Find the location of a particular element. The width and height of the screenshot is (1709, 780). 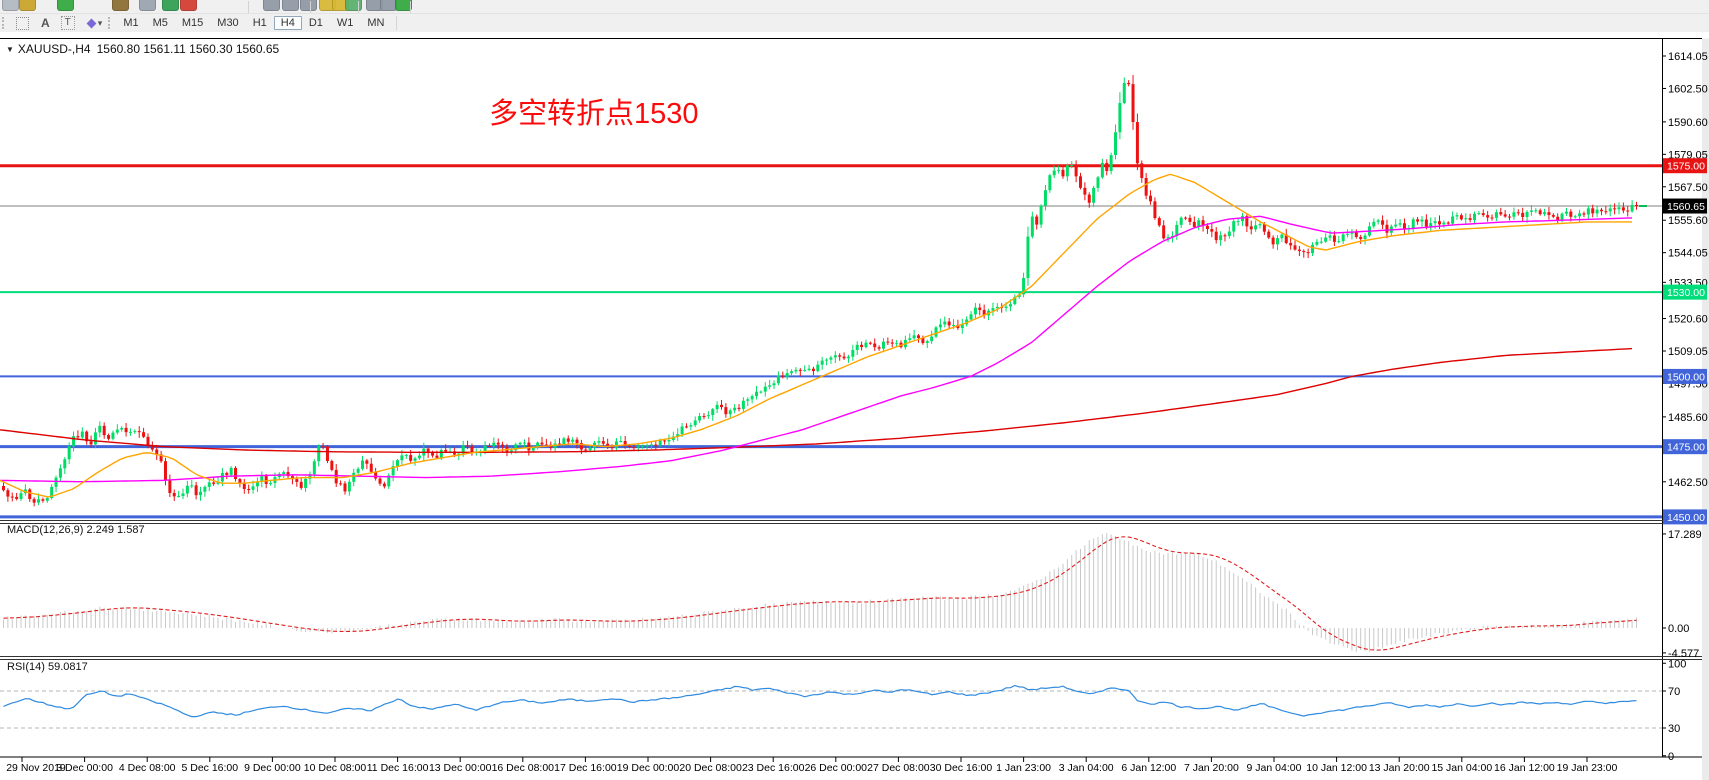

svg-text: 1530.00 is located at coordinates (1686, 293).